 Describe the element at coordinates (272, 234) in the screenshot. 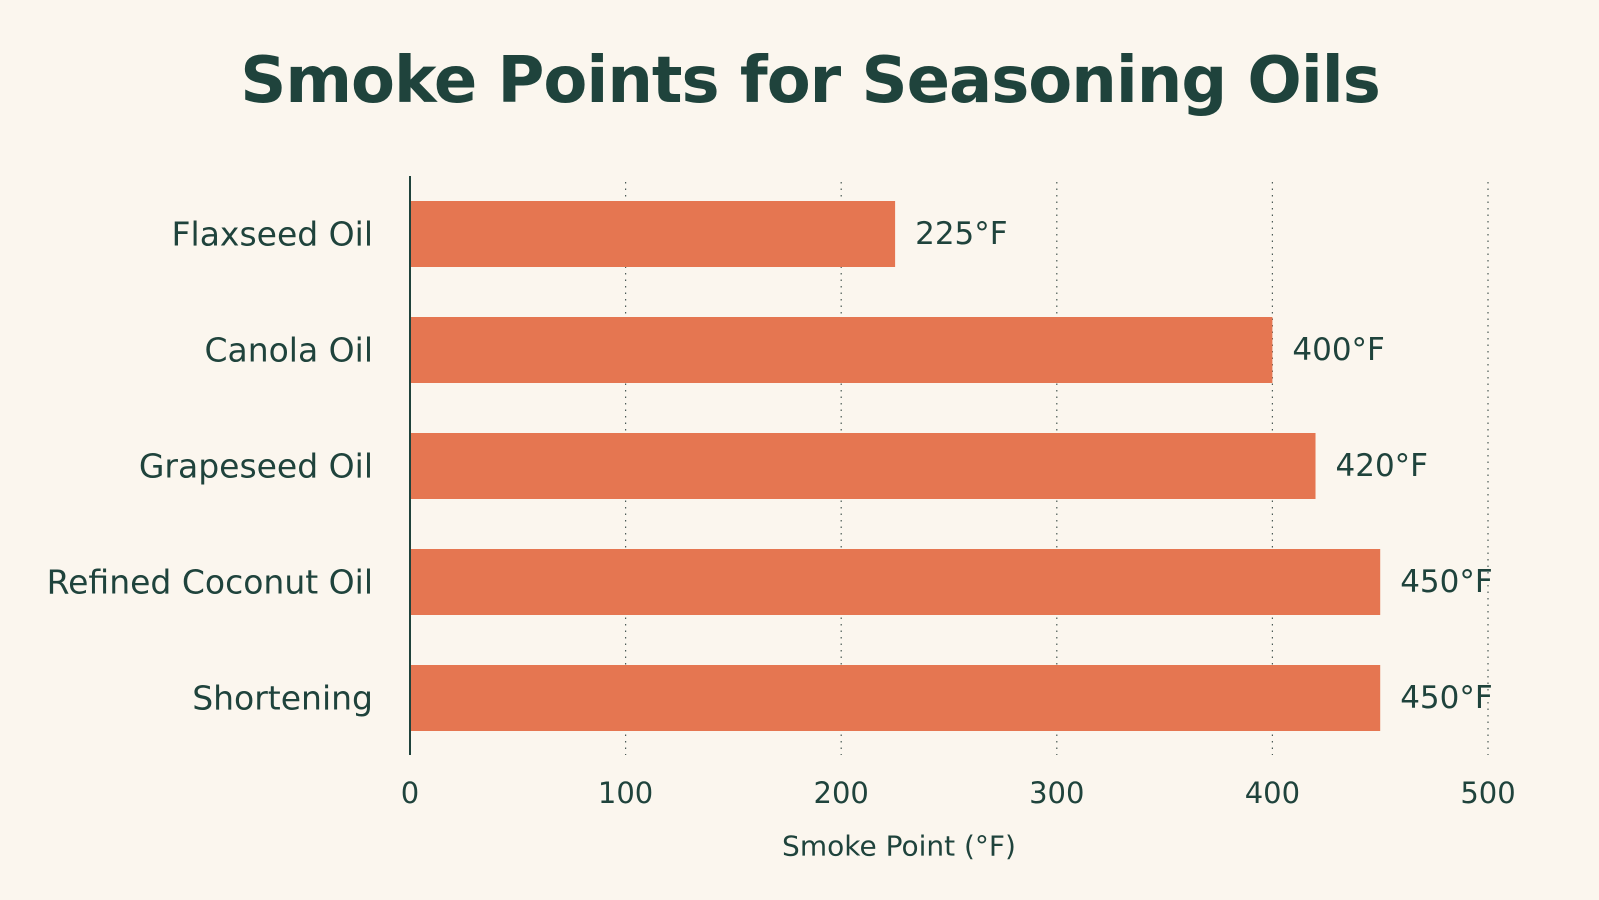

I see `category-label: Flaxseed Oil` at that location.